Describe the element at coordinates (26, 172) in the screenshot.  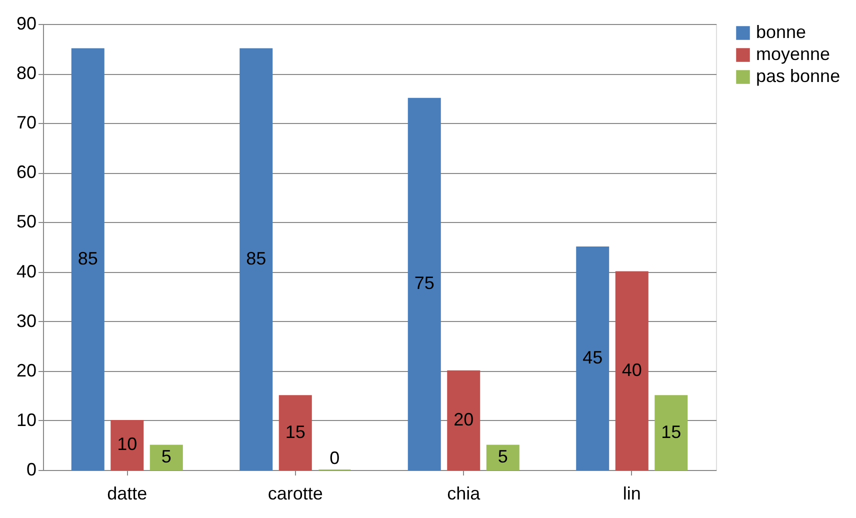
I see `y-tick-label: 60` at that location.